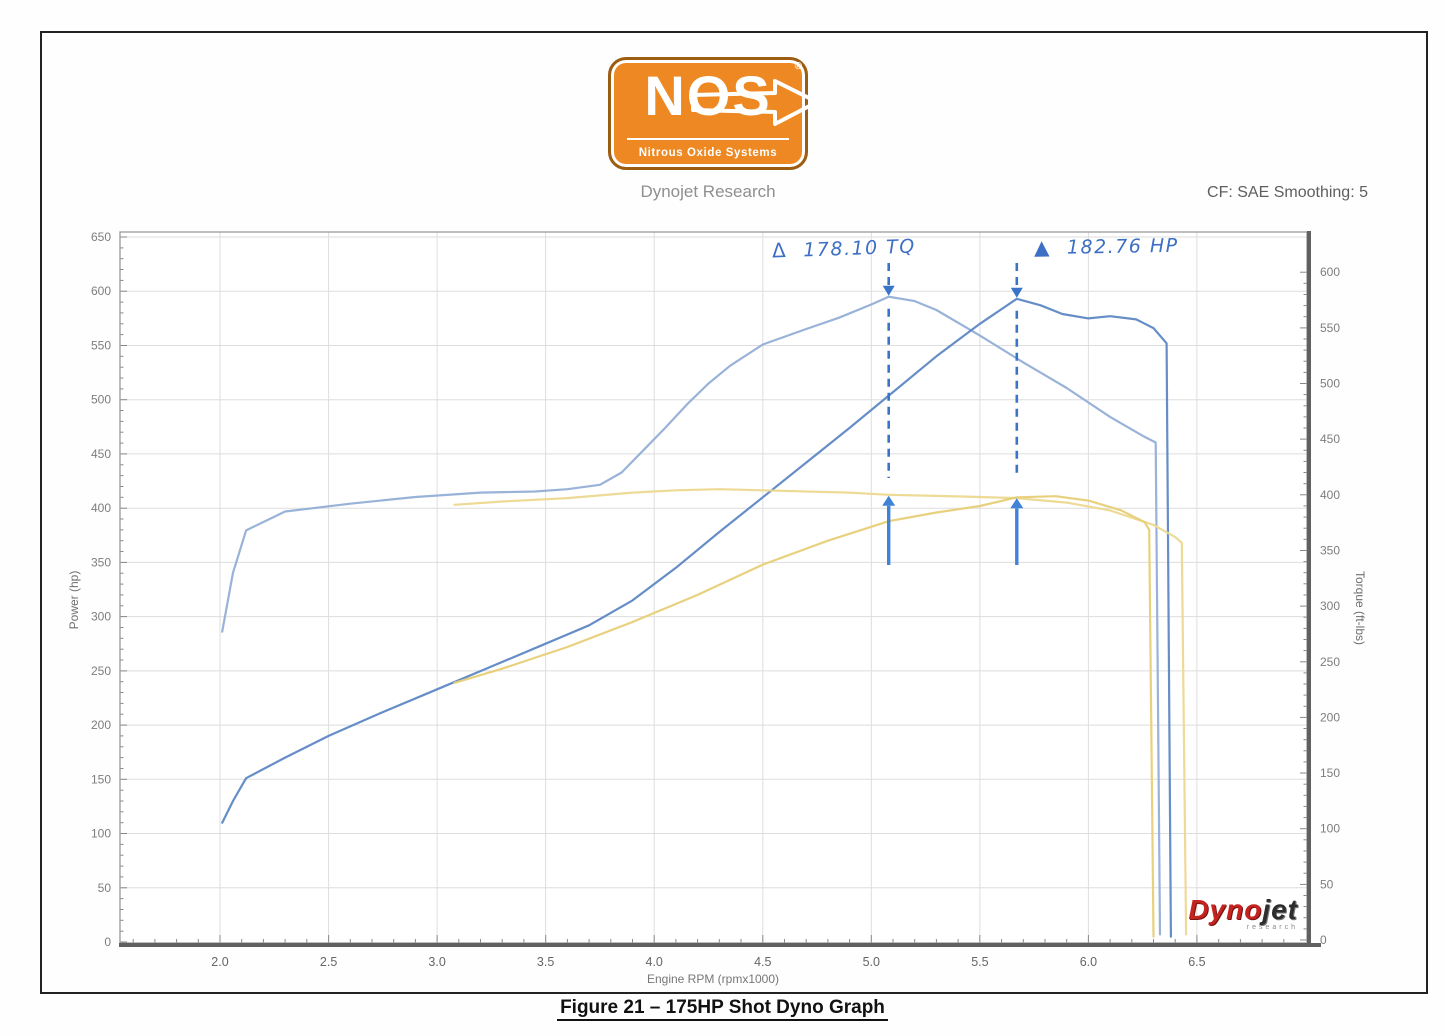 The height and width of the screenshot is (1036, 1445). What do you see at coordinates (654, 962) in the screenshot?
I see `svg-text: 4.0` at bounding box center [654, 962].